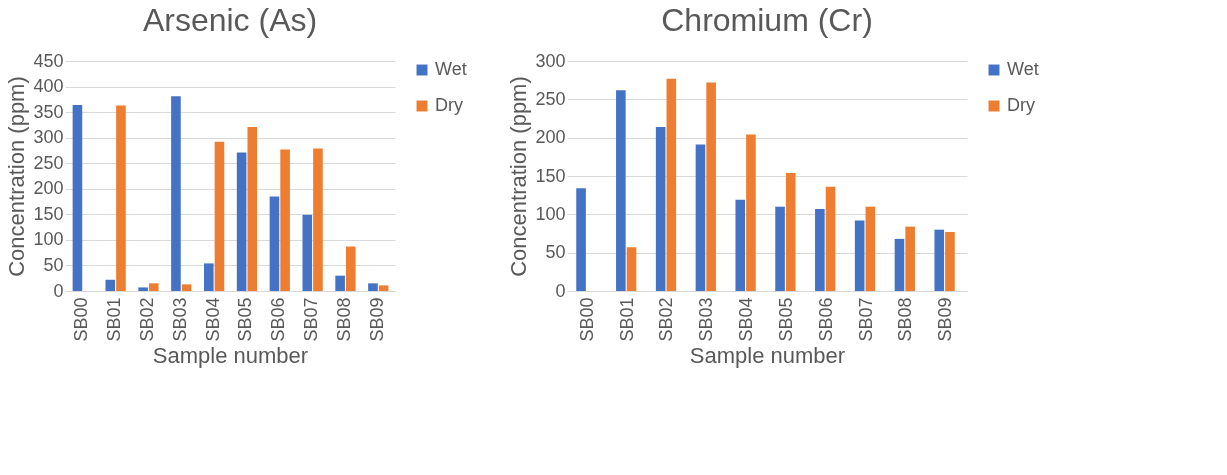 Image resolution: width=1227 pixels, height=475 pixels. I want to click on y-tick-label: 350, so click(48, 111).